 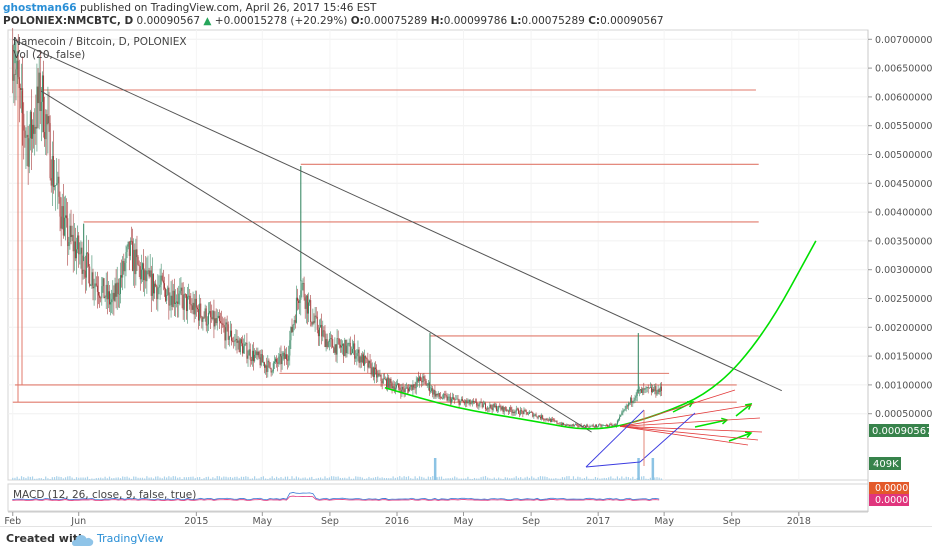 What do you see at coordinates (130, 538) in the screenshot?
I see `tradingview-link: TradingView` at bounding box center [130, 538].